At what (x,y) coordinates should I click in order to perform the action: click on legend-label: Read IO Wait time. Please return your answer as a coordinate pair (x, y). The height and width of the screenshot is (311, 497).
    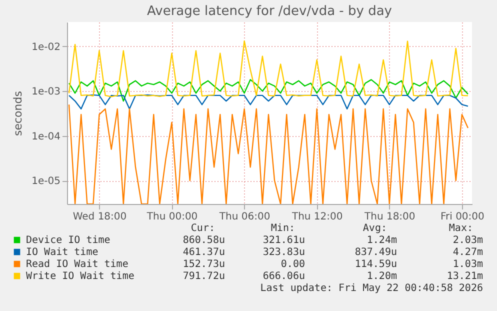
    Looking at the image, I should click on (77, 264).